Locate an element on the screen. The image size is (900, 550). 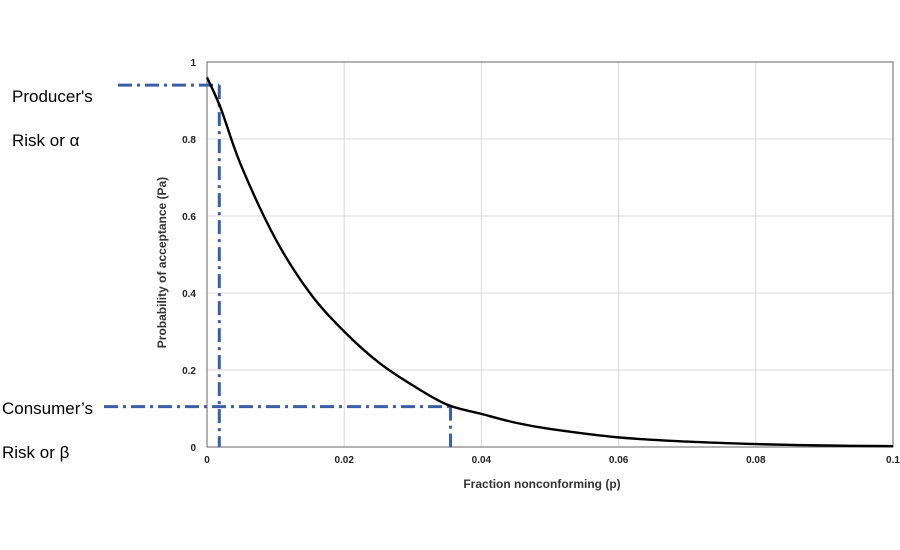
y-tick-label: 0 is located at coordinates (193, 448).